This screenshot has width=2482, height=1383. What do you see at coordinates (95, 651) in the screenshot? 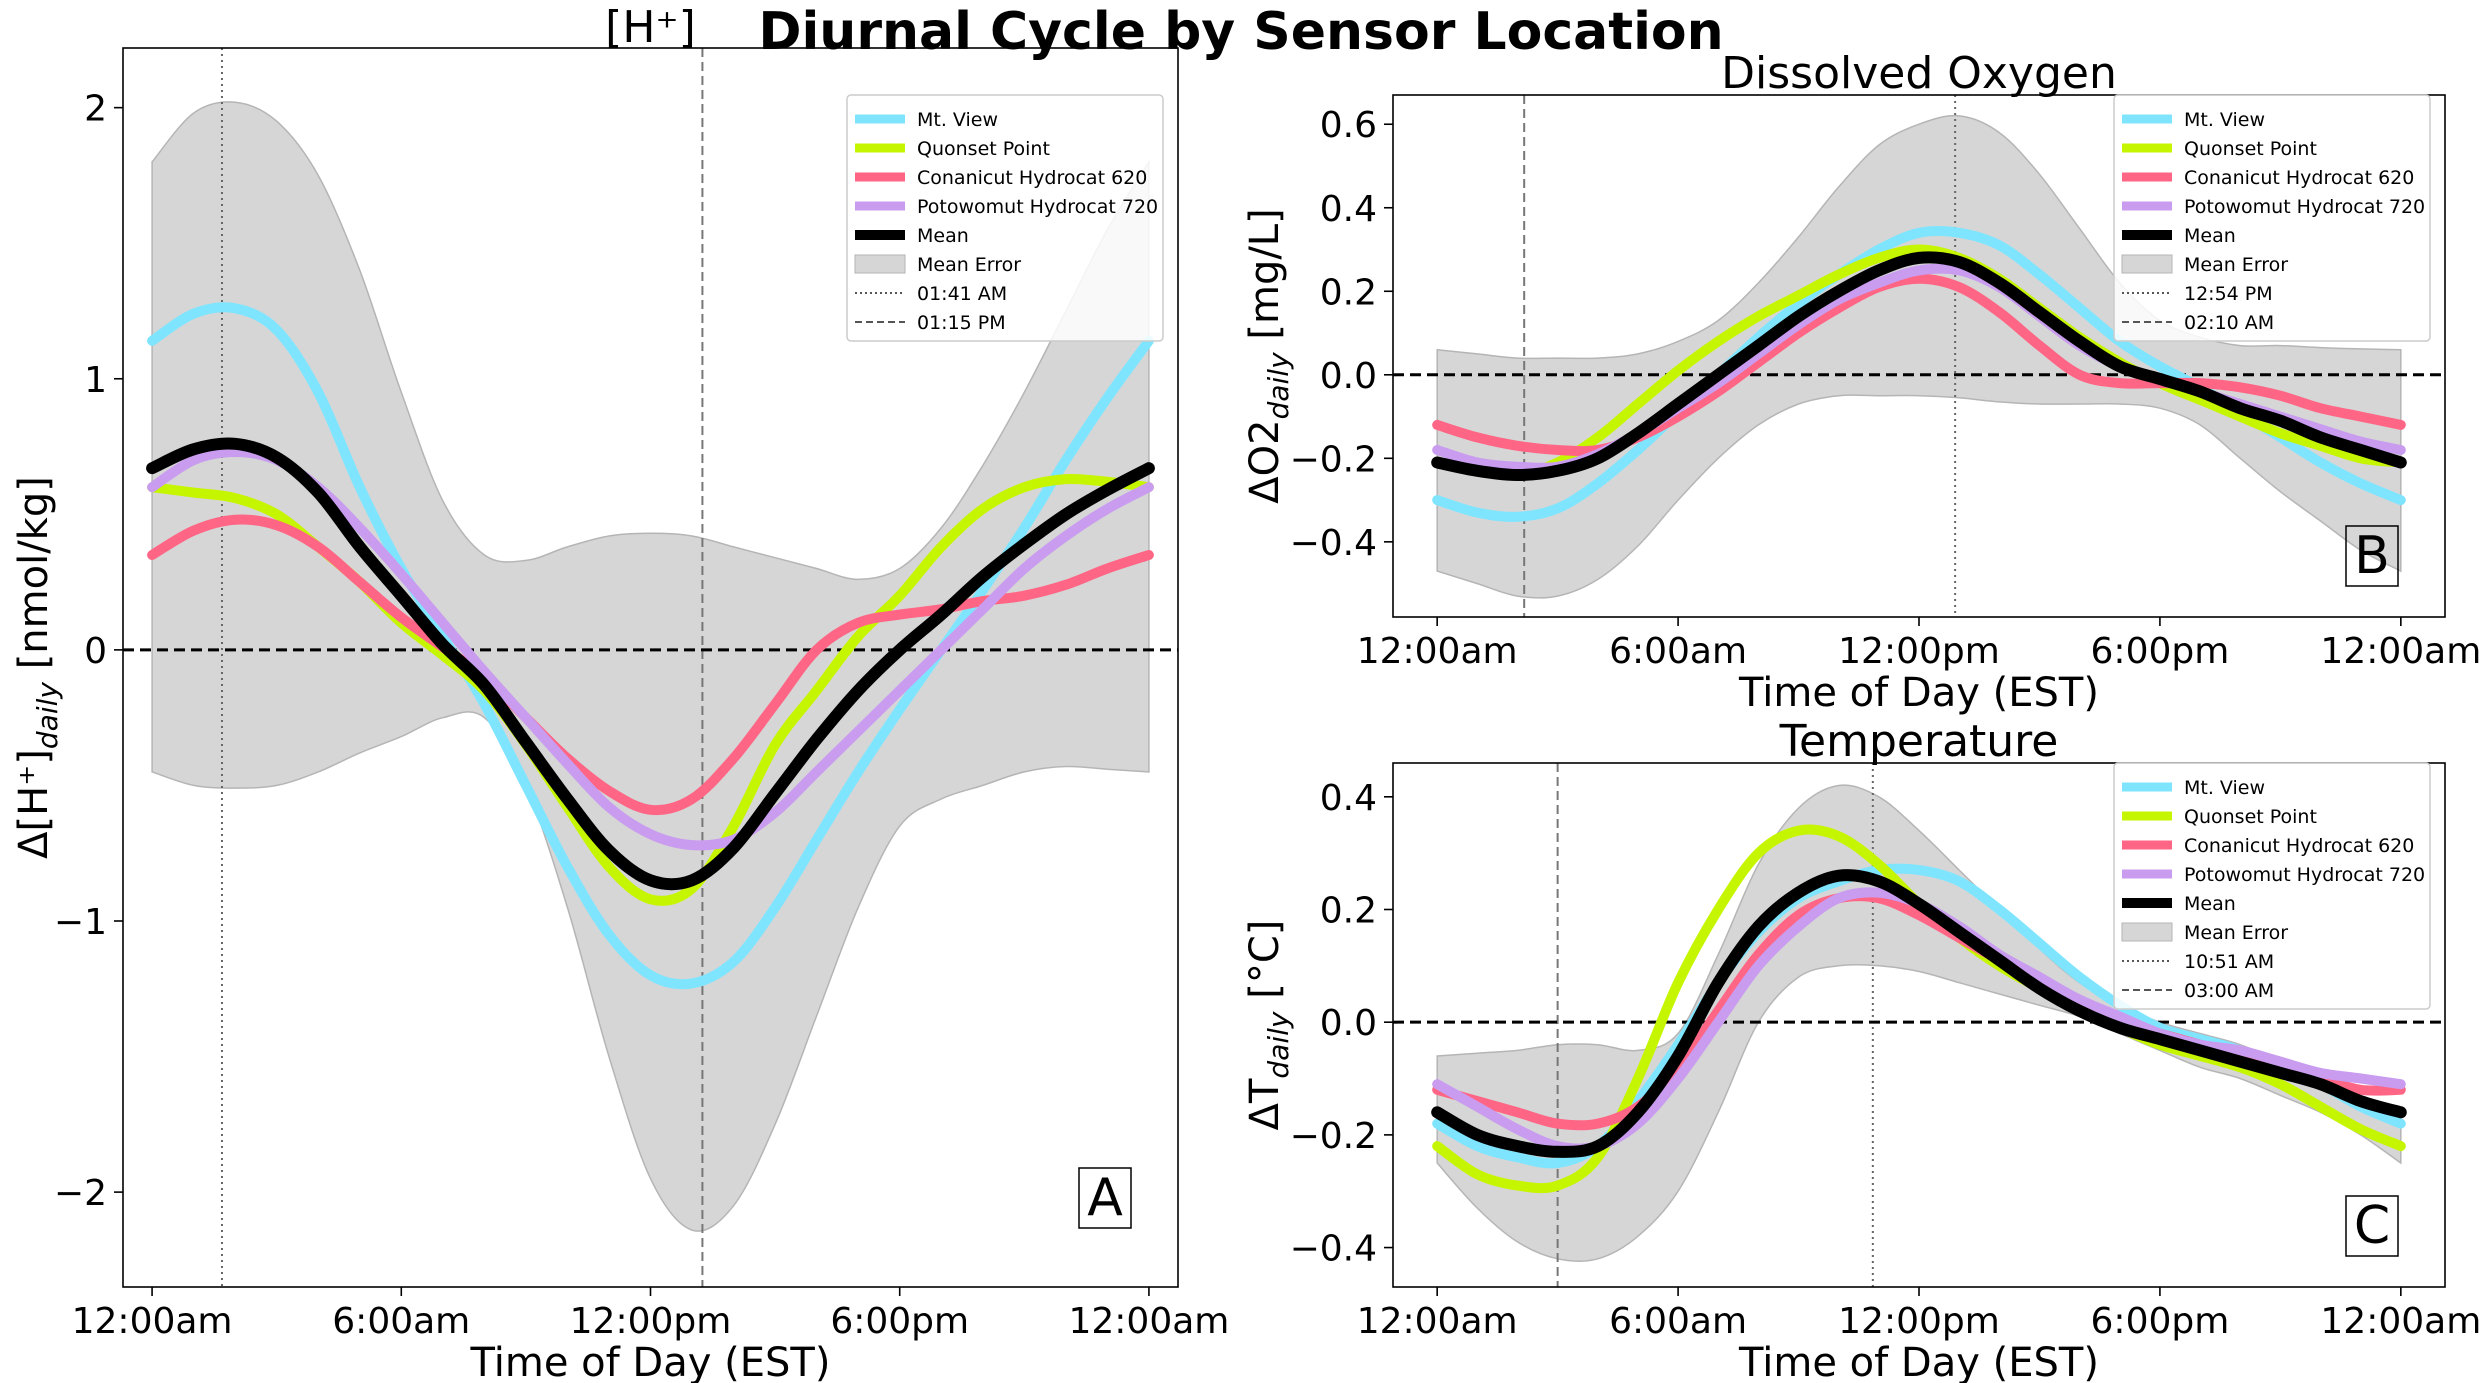
I see `y-tick-label: 0` at bounding box center [95, 651].